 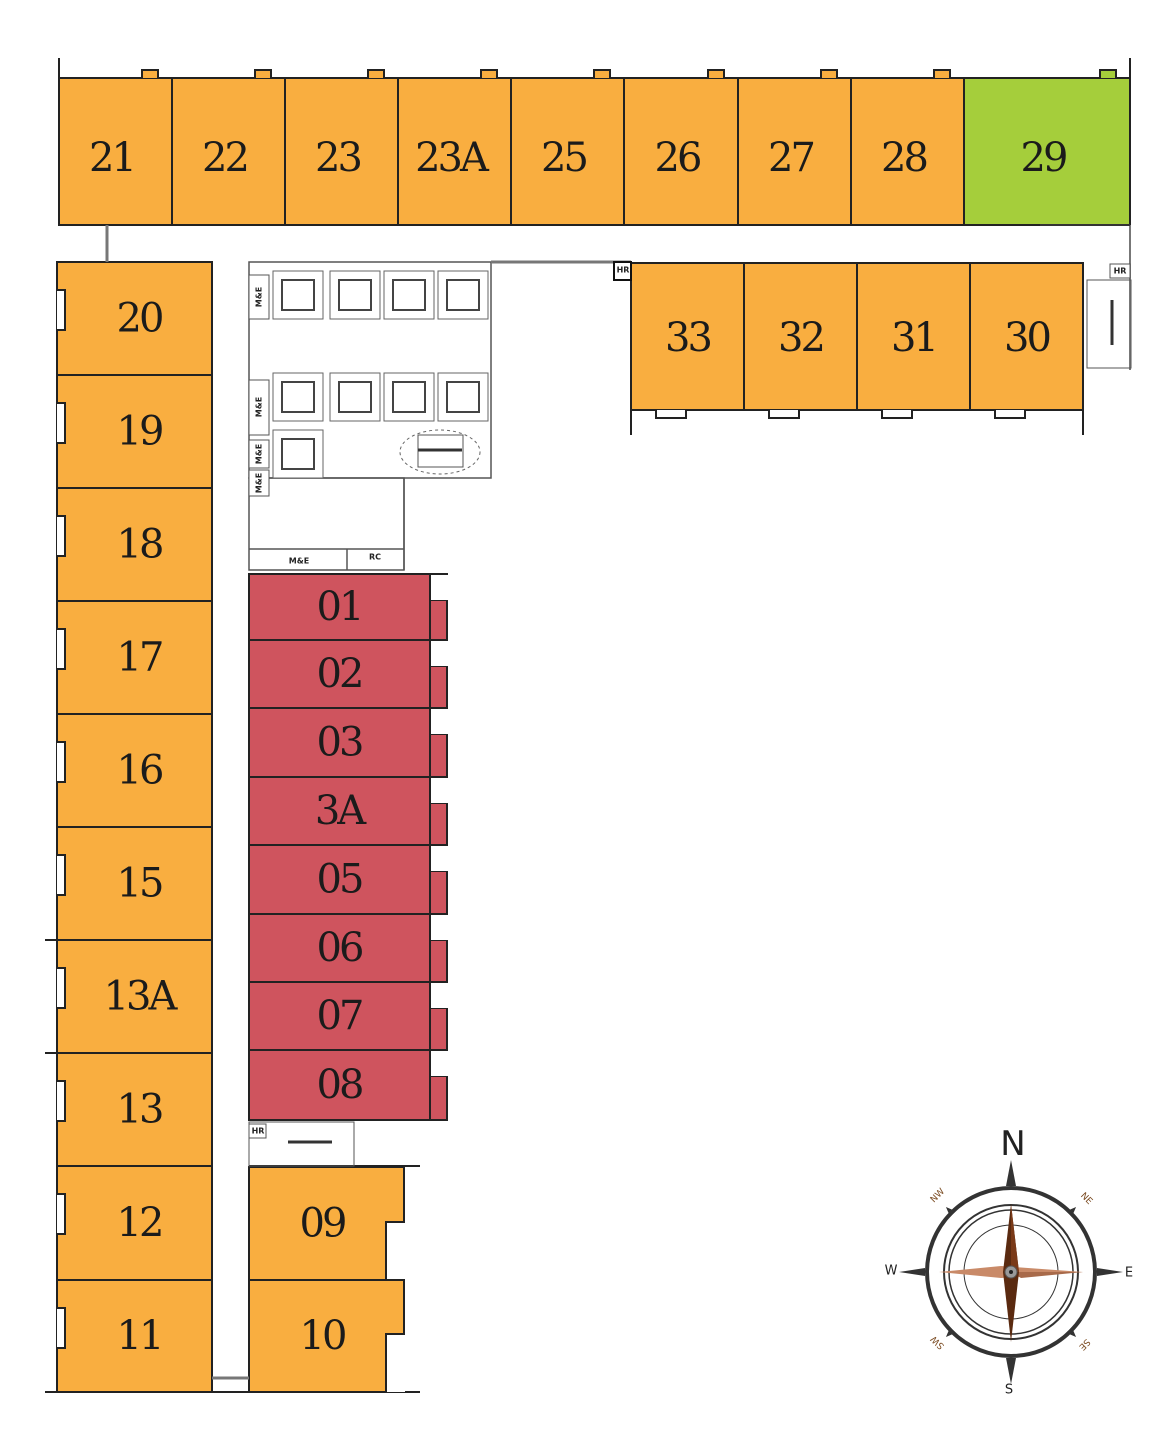 I want to click on unit-label: 23A, so click(x=452, y=158).